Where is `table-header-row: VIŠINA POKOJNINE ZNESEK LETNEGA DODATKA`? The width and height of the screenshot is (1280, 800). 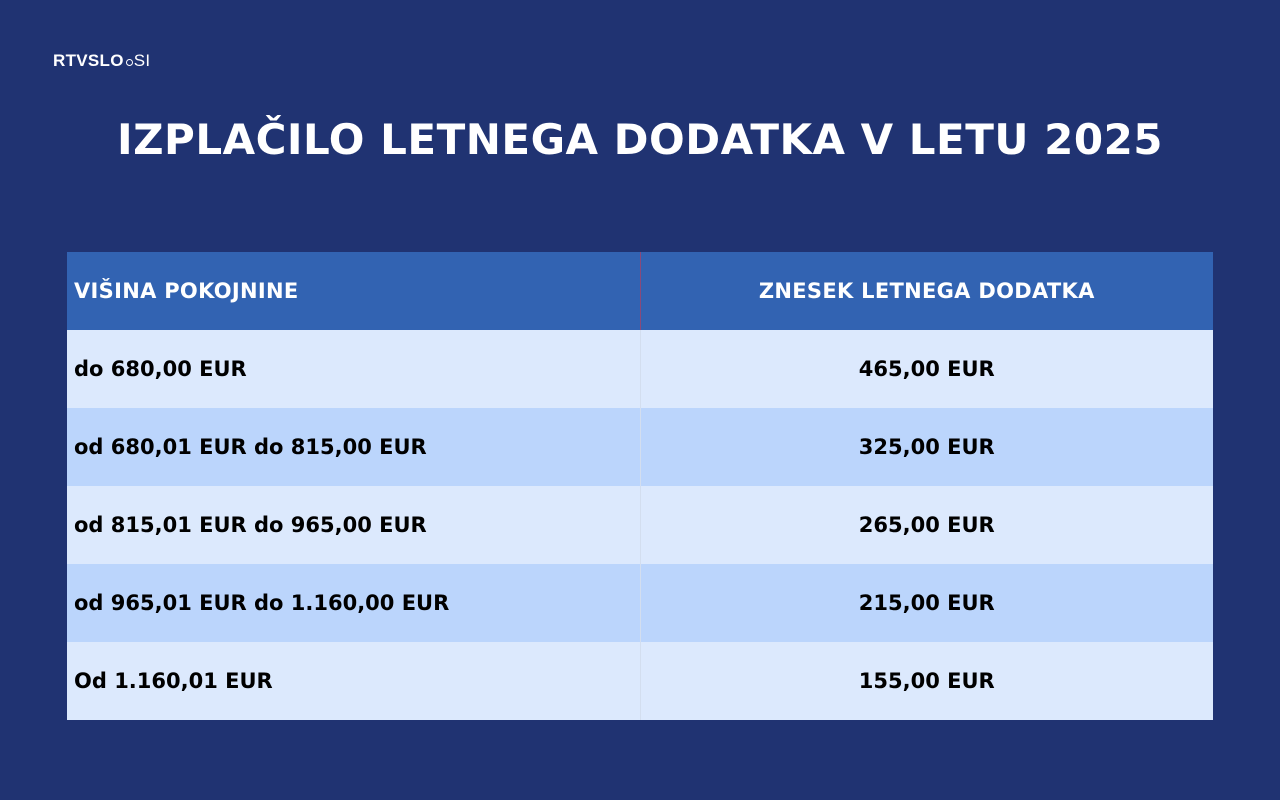 table-header-row: VIŠINA POKOJNINE ZNESEK LETNEGA DODATKA is located at coordinates (640, 291).